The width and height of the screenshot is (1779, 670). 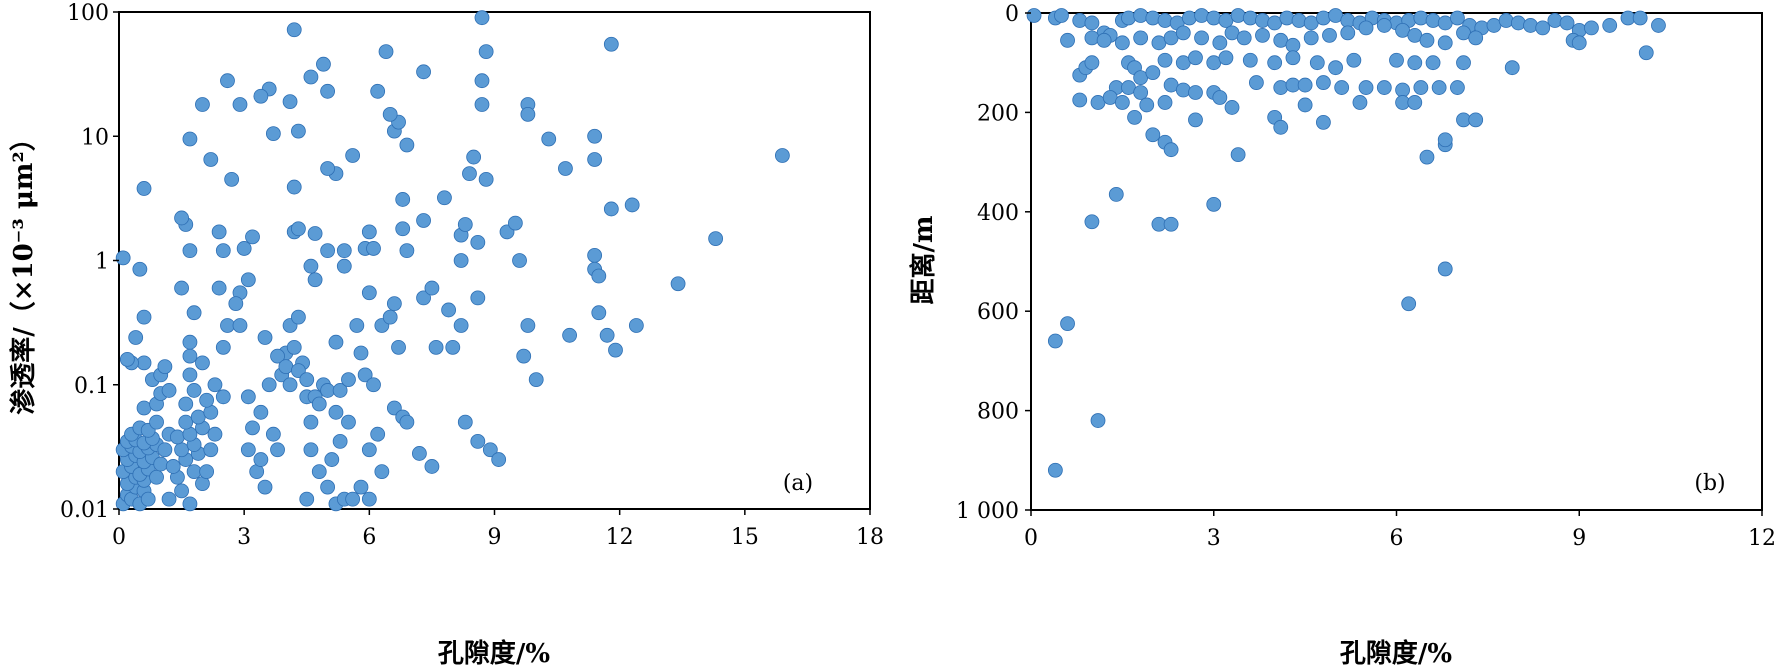 I want to click on chart-a-x-tick-label: 9, so click(x=495, y=537).